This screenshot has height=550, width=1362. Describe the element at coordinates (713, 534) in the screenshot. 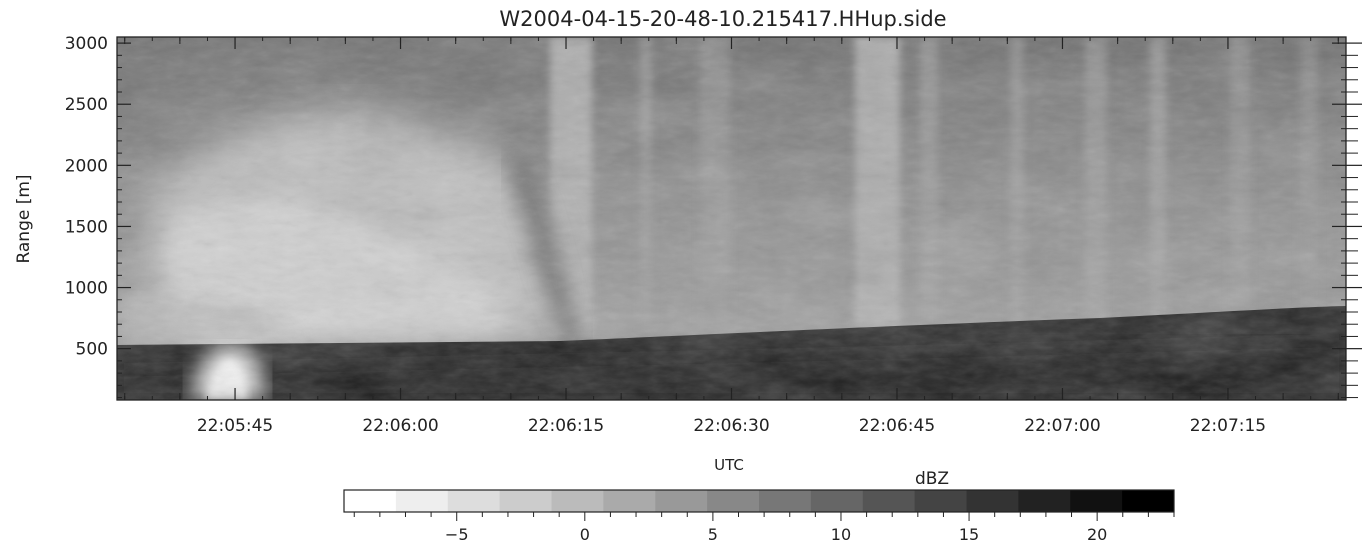

I see `colorbar-tick-label: 5` at that location.